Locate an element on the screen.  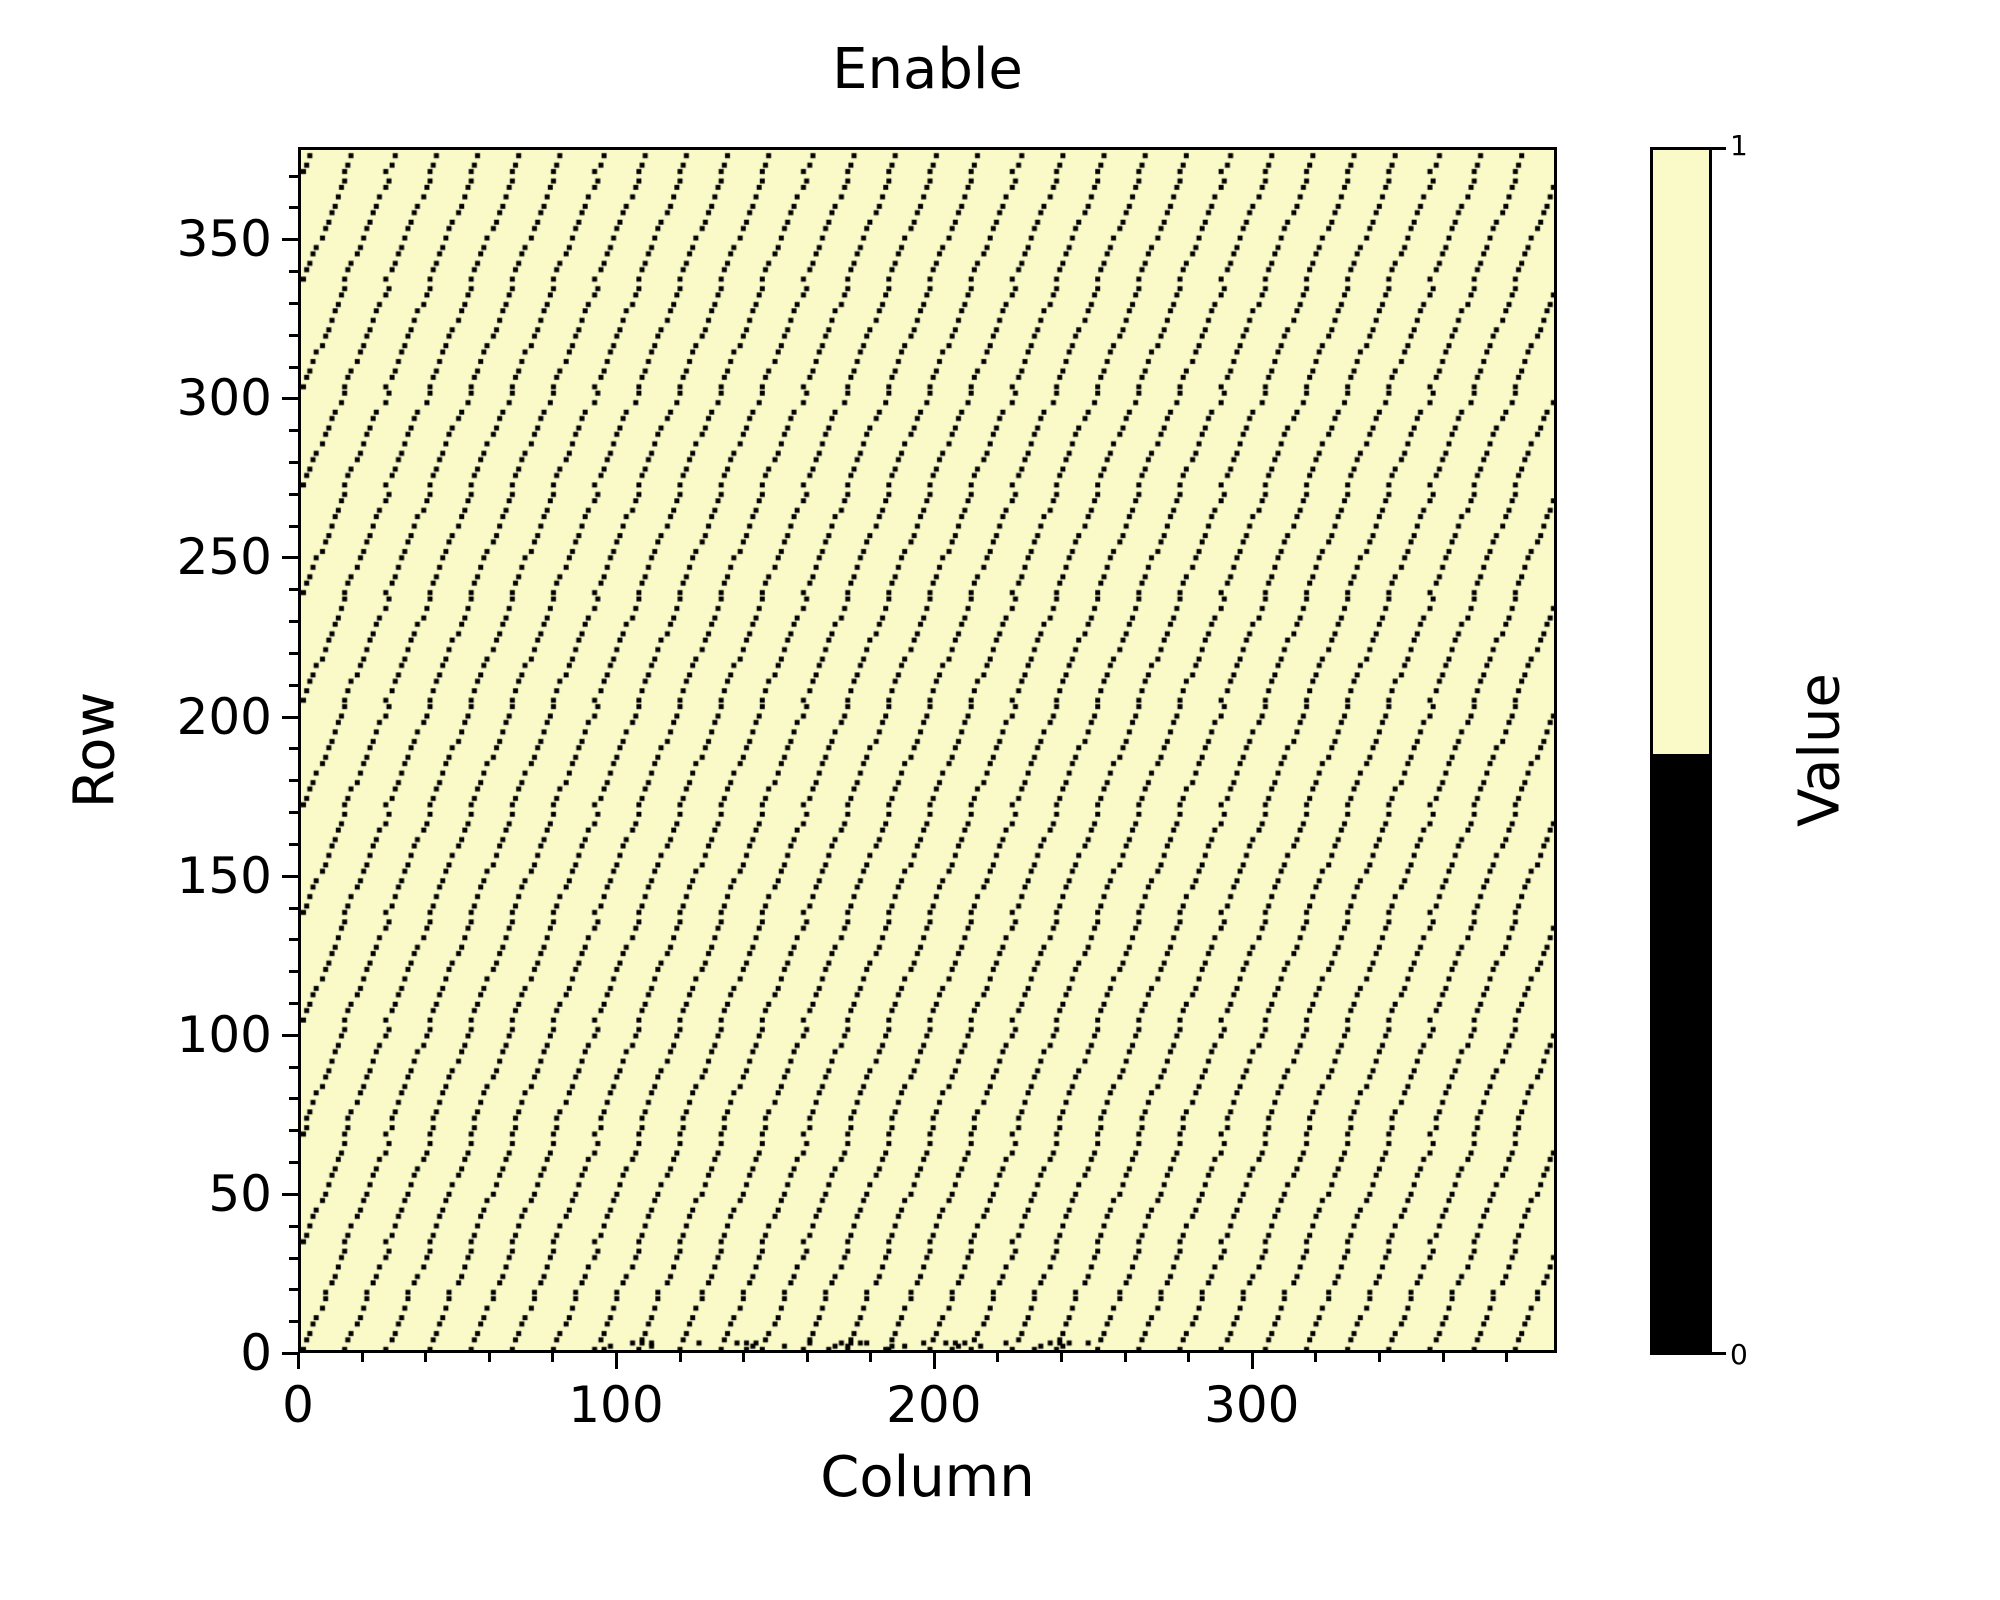
x-axis-ticklabel: 0 is located at coordinates (298, 1405).